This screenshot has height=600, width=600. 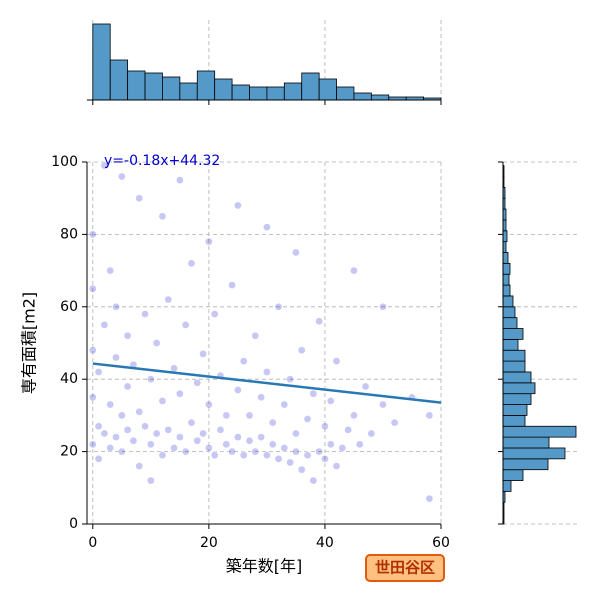 What do you see at coordinates (69, 452) in the screenshot?
I see `y-tick-label: 20` at bounding box center [69, 452].